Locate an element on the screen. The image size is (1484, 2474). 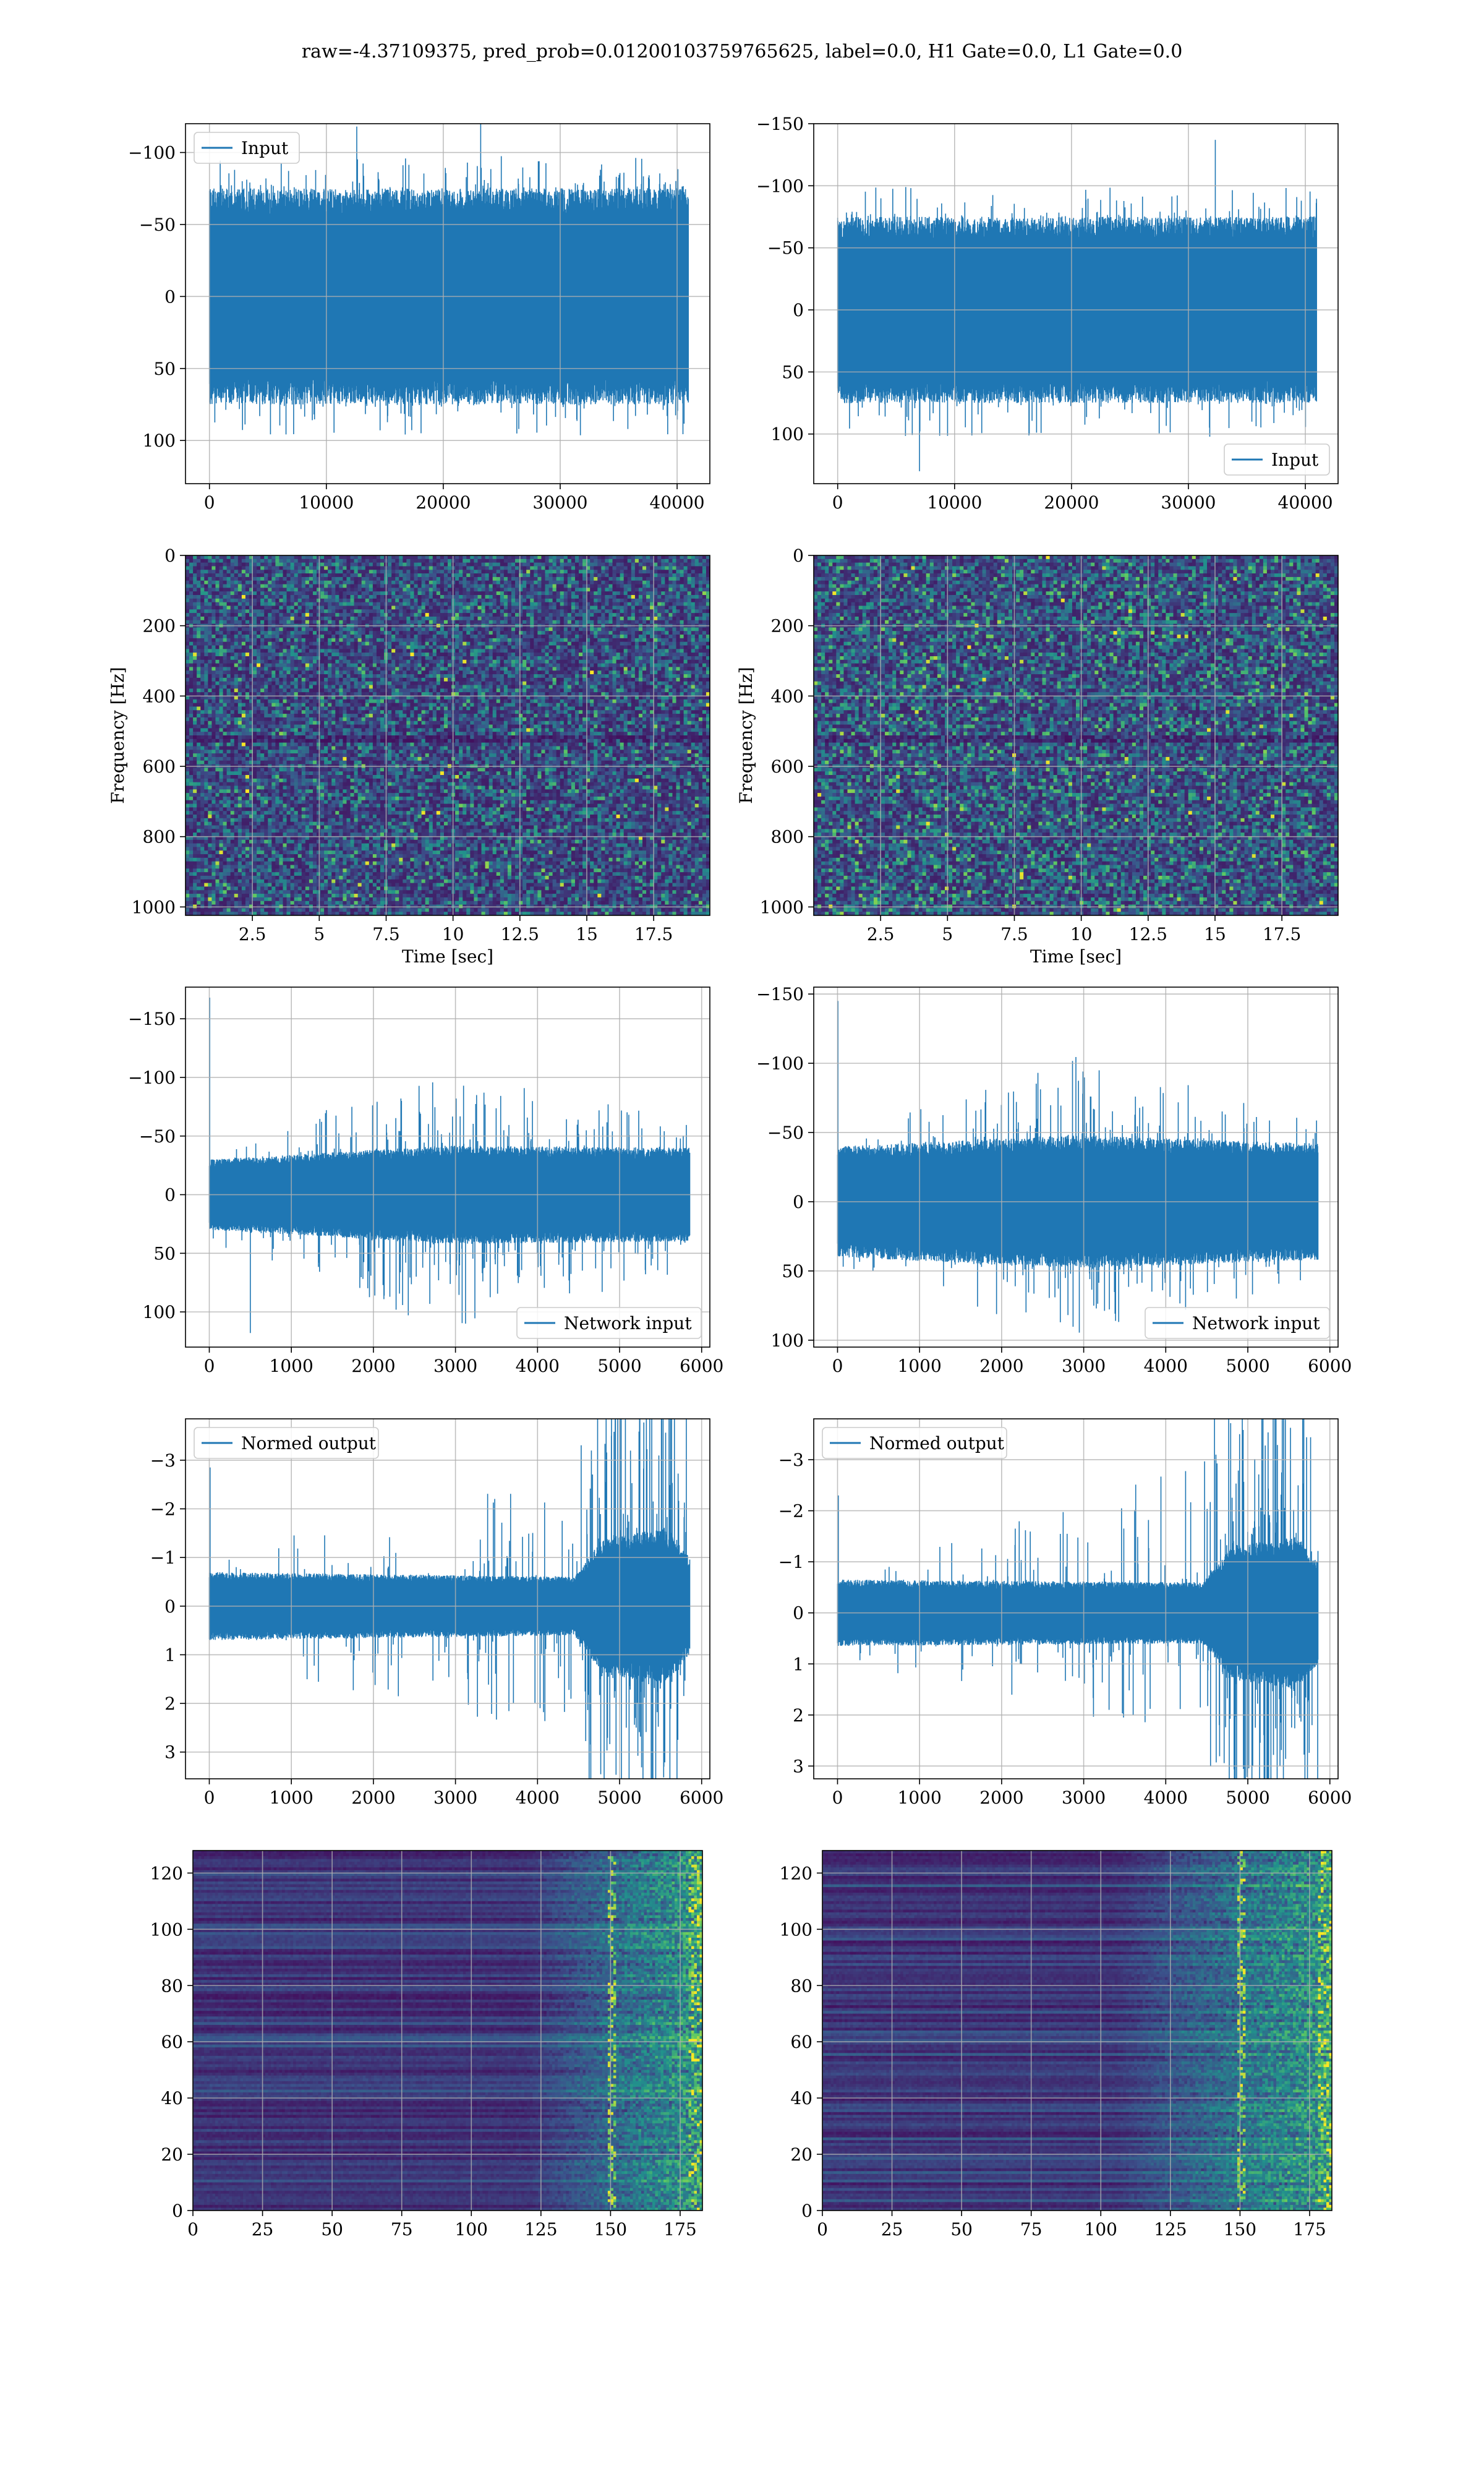
y-tick-label: −1 is located at coordinates (163, 1557).